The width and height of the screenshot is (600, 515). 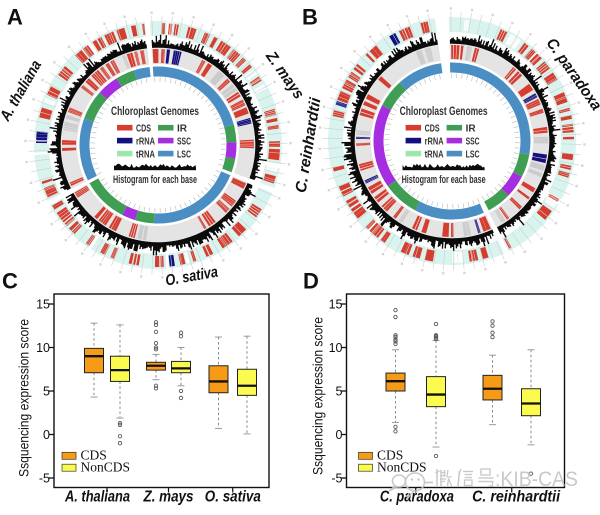 What do you see at coordinates (311, 281) in the screenshot?
I see `svg-text: D` at bounding box center [311, 281].